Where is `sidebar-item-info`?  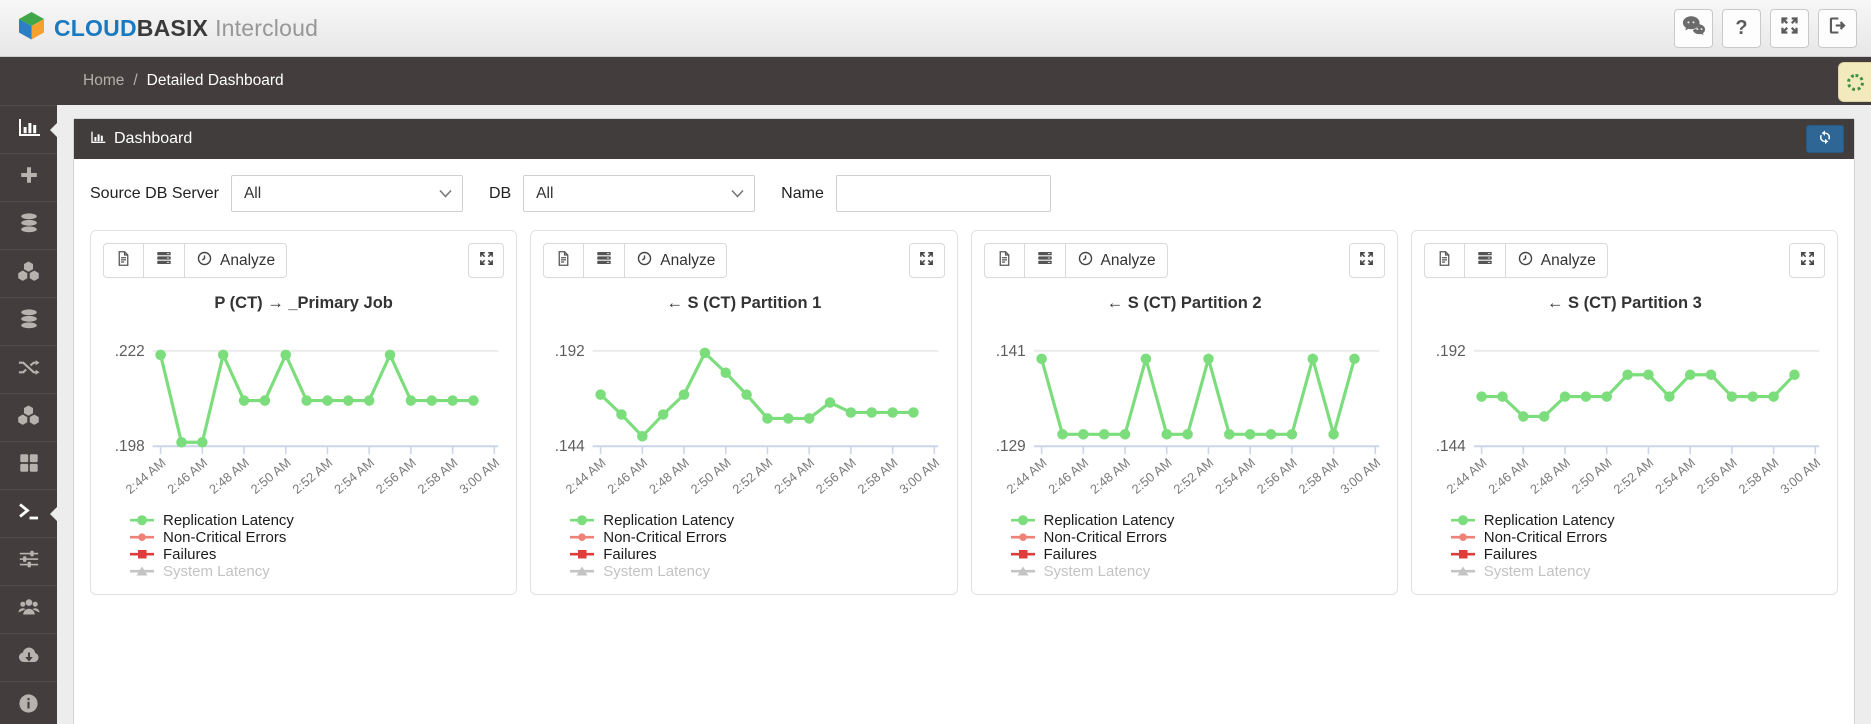
sidebar-item-info is located at coordinates (28, 702).